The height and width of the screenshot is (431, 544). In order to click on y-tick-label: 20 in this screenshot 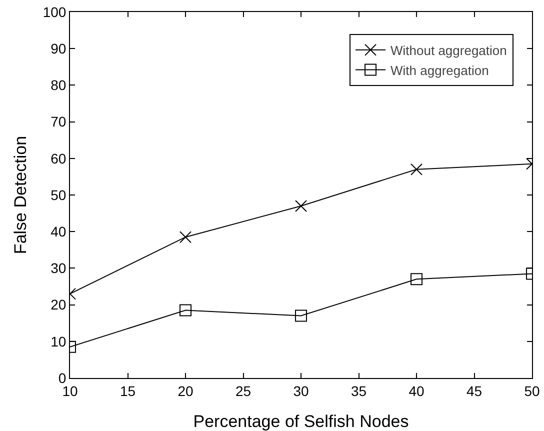, I will do `click(58, 304)`.